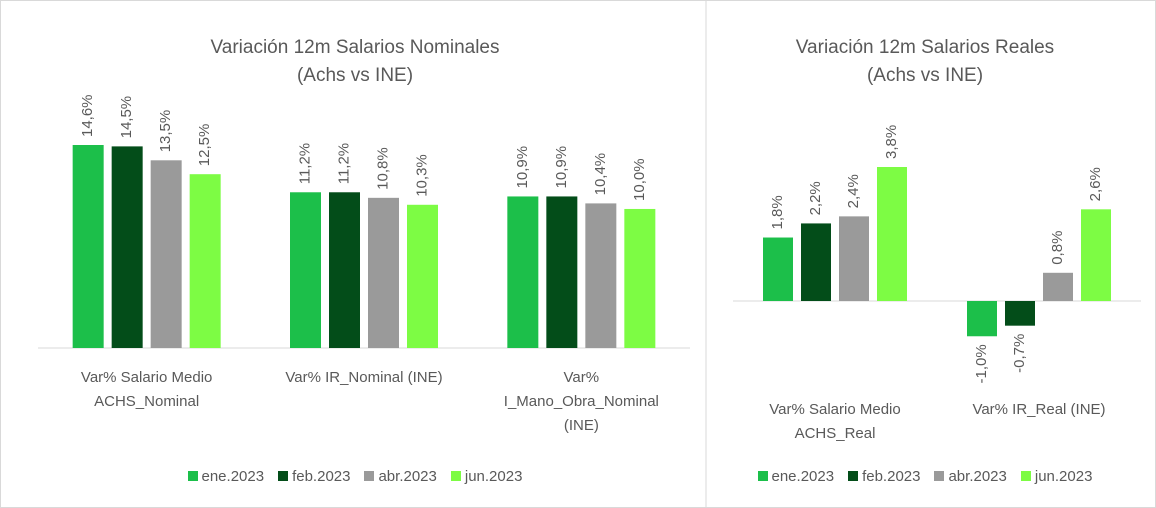  Describe the element at coordinates (891, 142) in the screenshot. I see `data-label: 3,8%` at that location.